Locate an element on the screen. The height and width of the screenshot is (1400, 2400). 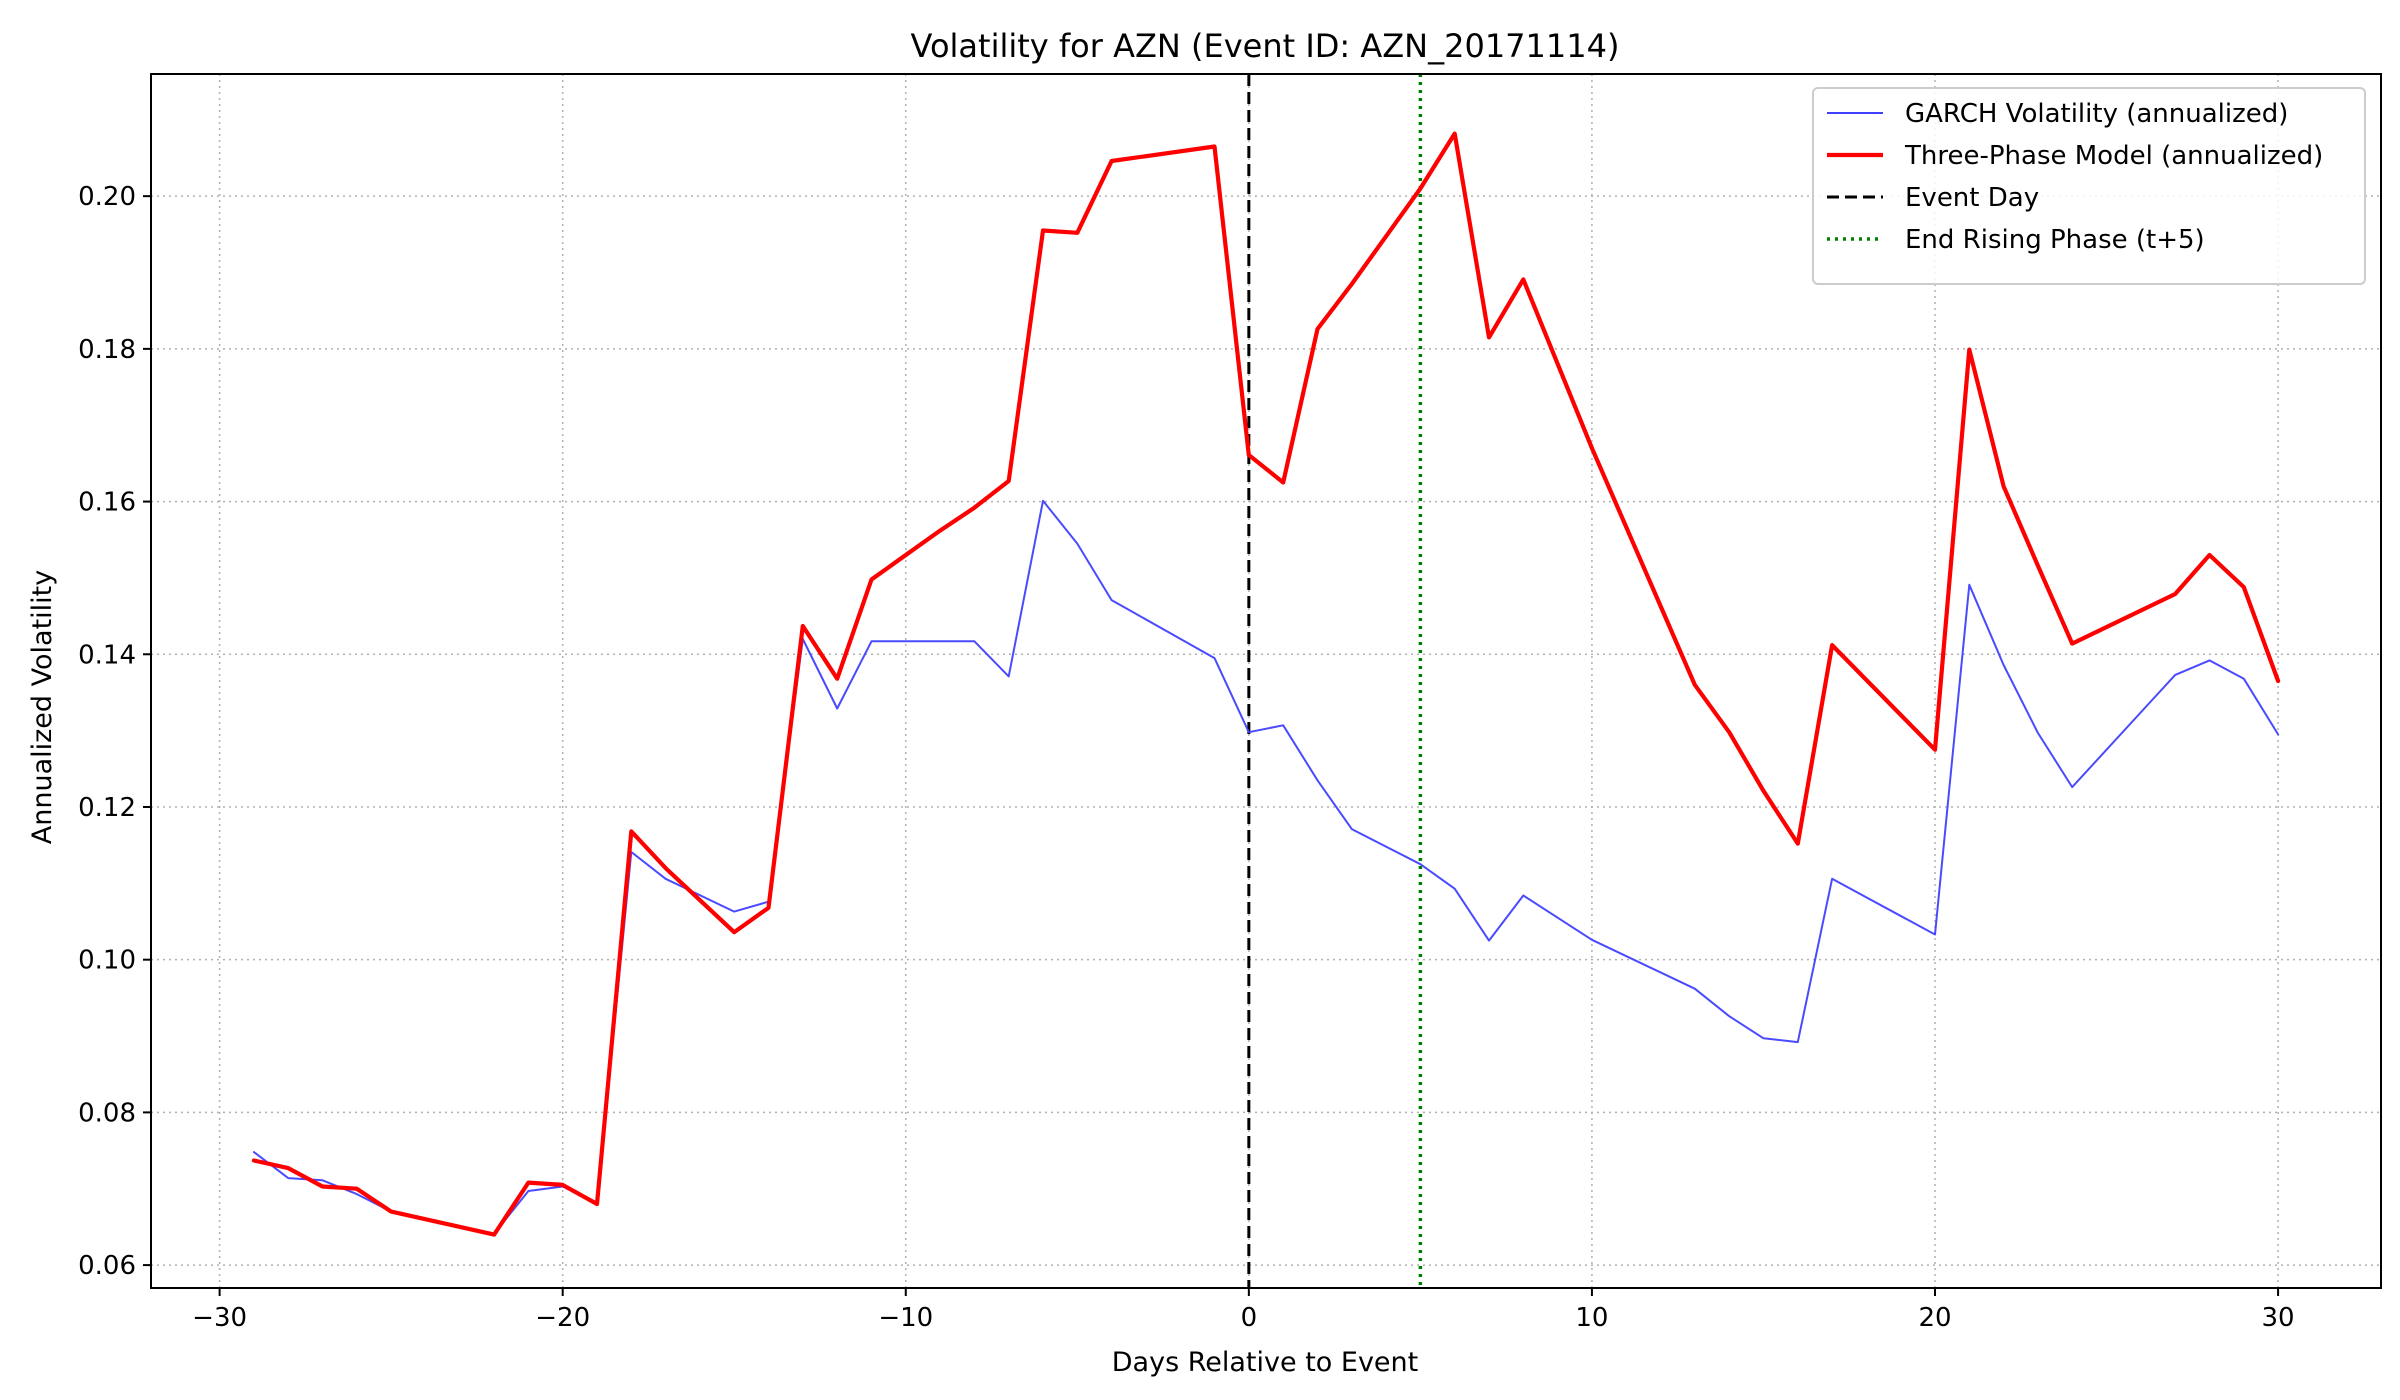
legend-label: Three-Phase Model (annualized) is located at coordinates (2113, 156).